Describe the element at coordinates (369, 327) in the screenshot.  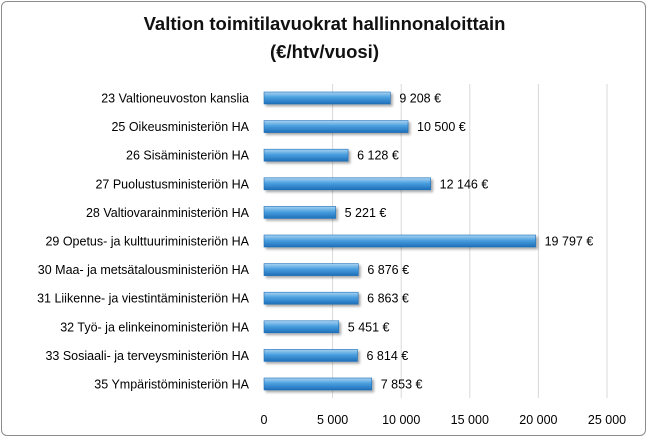
I see `data-label: 5 451 €` at that location.